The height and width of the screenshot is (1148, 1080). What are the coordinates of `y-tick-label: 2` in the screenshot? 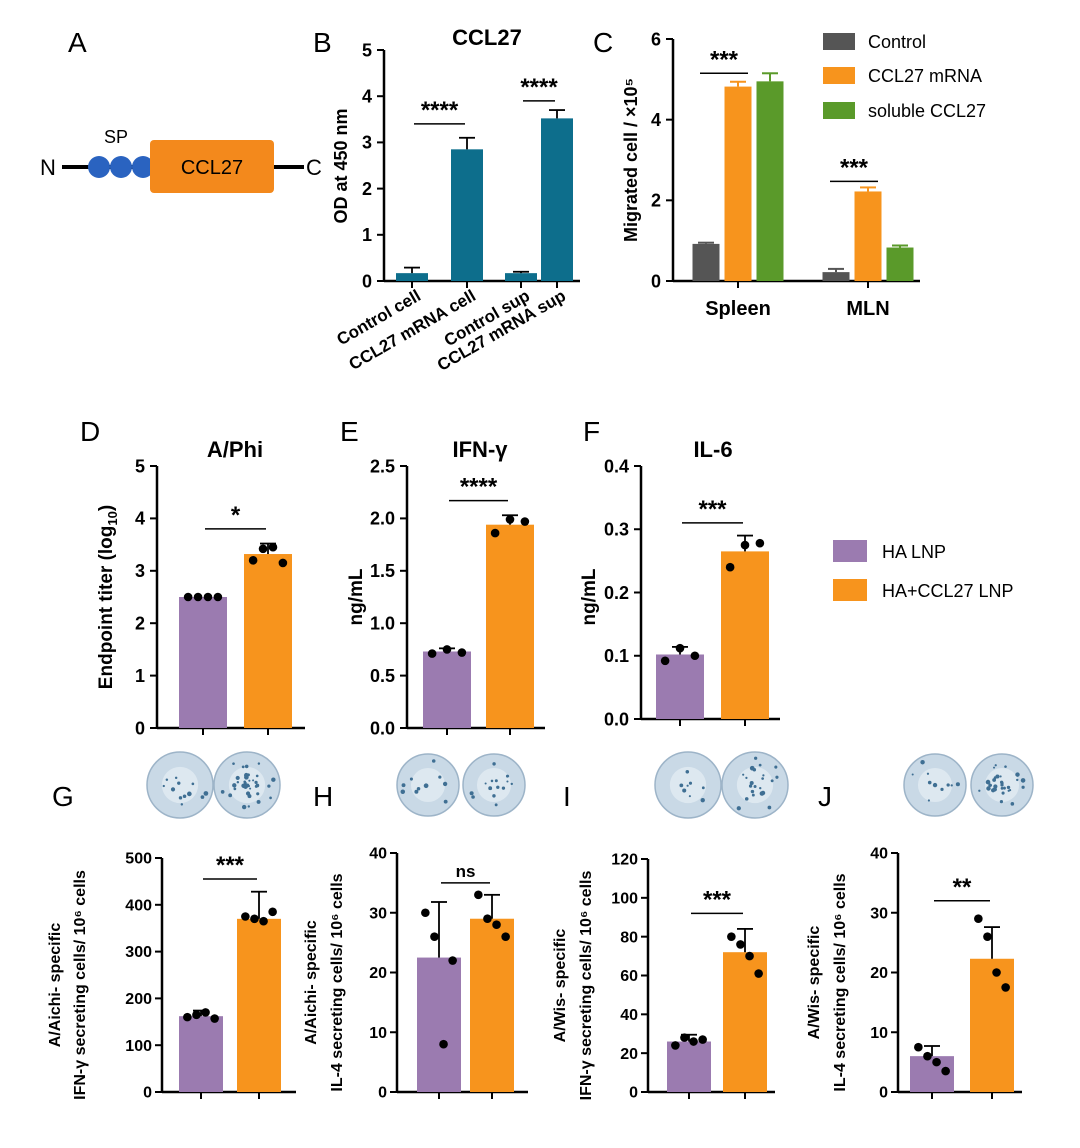 It's located at (367, 189).